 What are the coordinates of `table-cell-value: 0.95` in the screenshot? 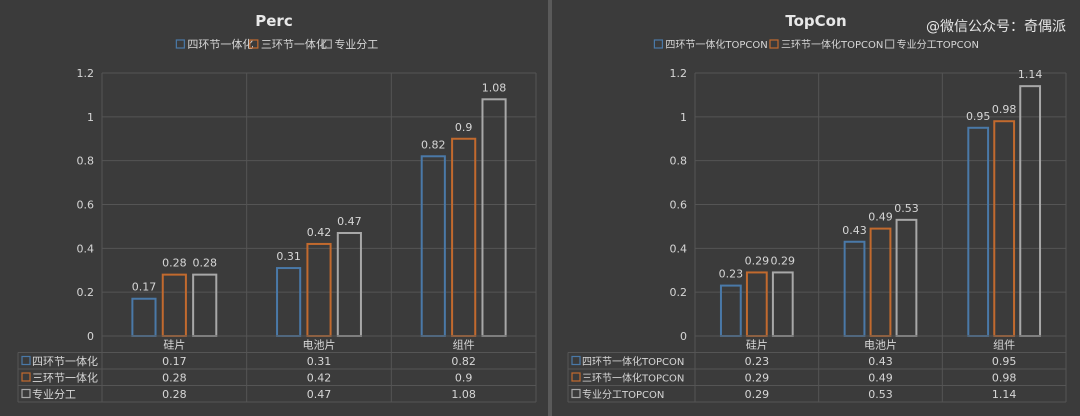 It's located at (1004, 361).